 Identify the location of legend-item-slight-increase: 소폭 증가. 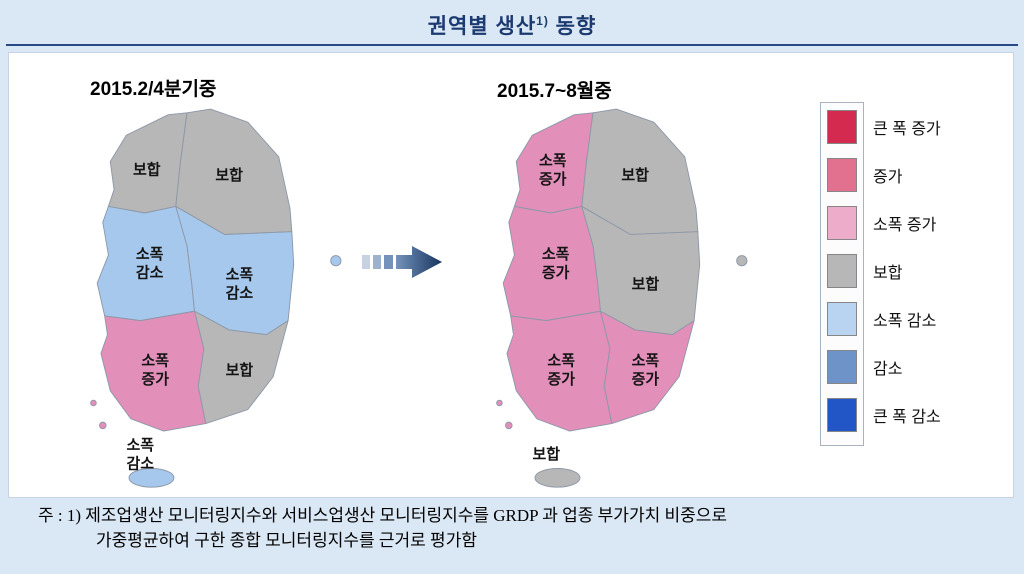
(881, 223).